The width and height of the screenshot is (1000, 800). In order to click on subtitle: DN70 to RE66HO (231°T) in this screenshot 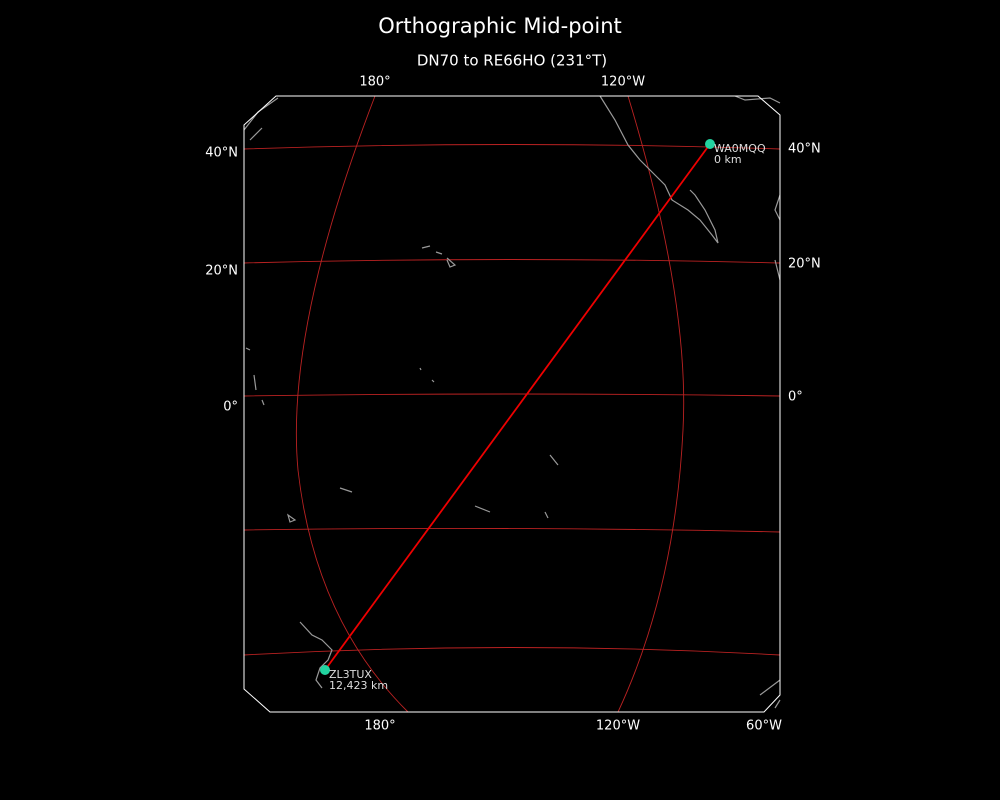, I will do `click(512, 61)`.